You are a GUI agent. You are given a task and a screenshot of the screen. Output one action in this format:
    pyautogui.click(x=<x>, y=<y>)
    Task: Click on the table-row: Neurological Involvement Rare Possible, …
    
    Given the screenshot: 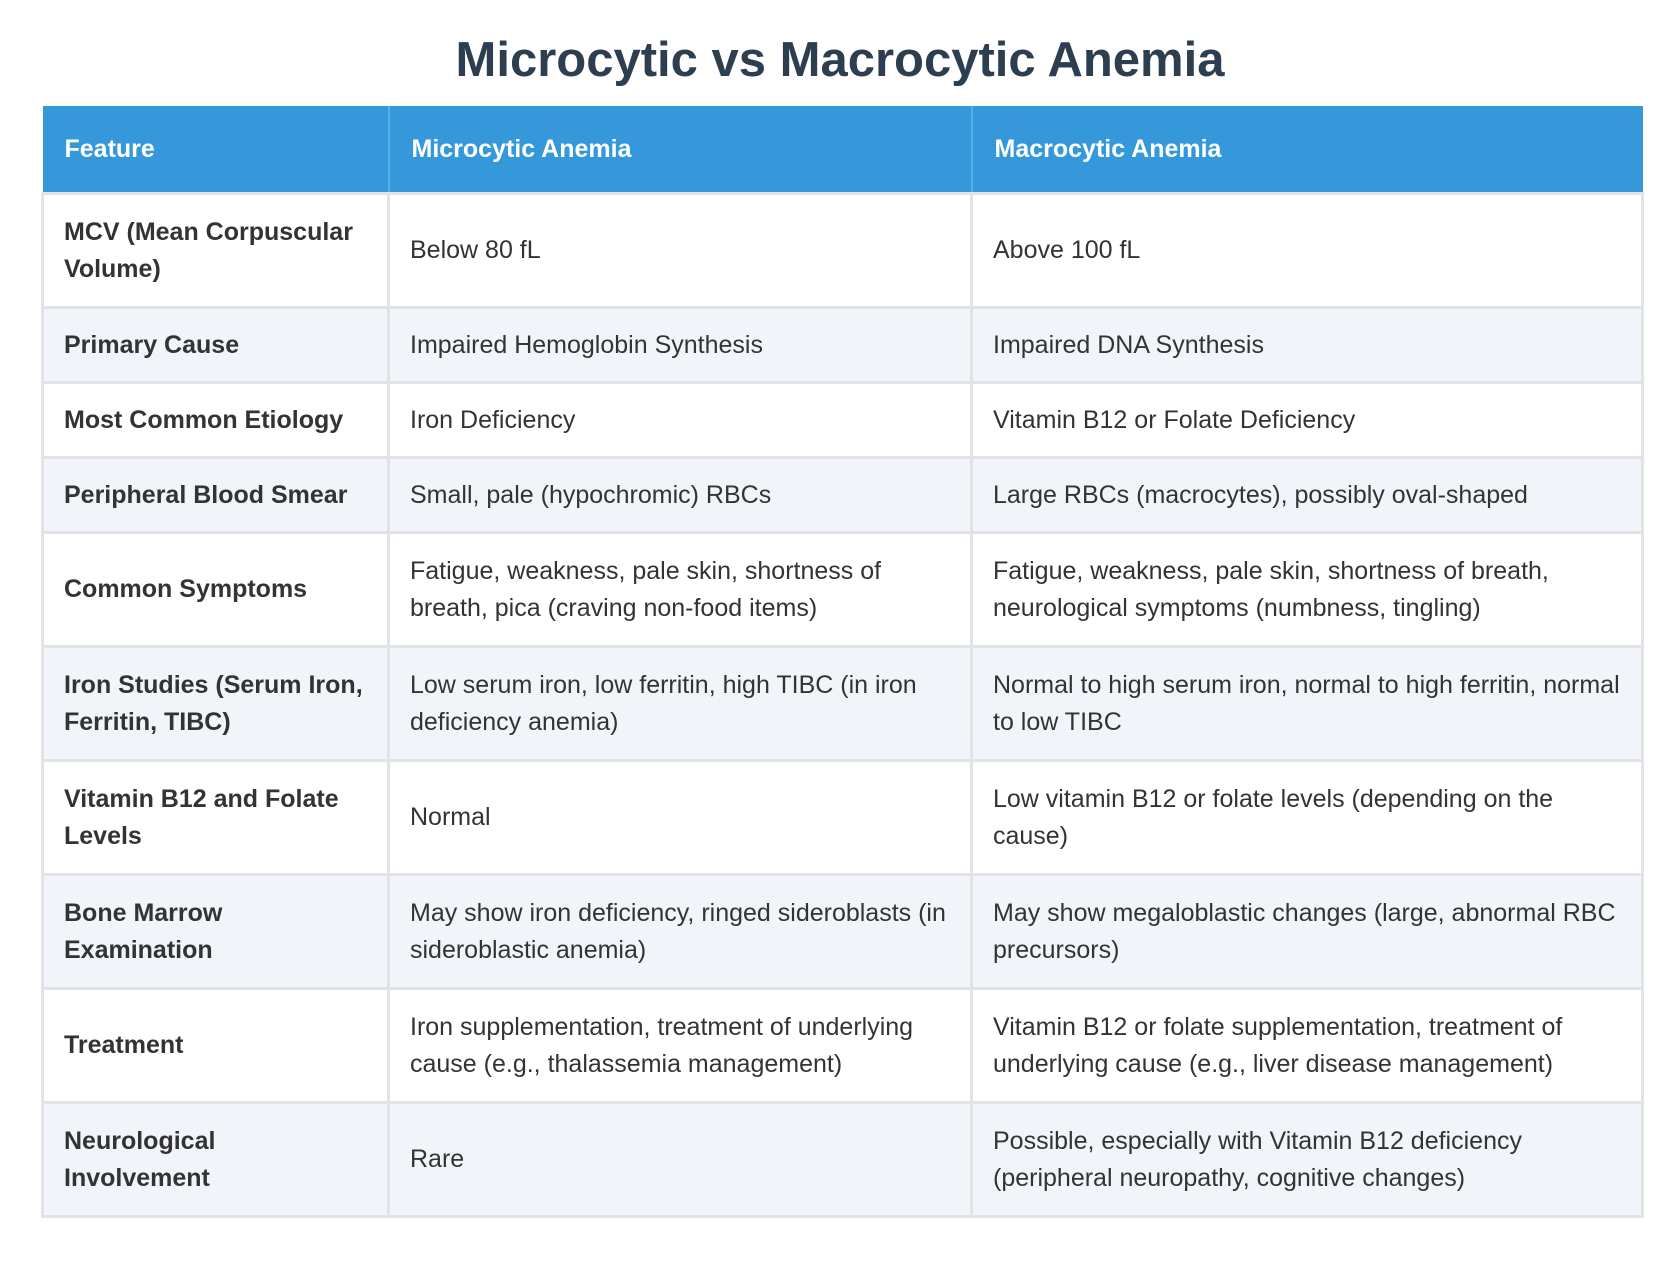 What is the action you would take?
    pyautogui.click(x=842, y=1159)
    